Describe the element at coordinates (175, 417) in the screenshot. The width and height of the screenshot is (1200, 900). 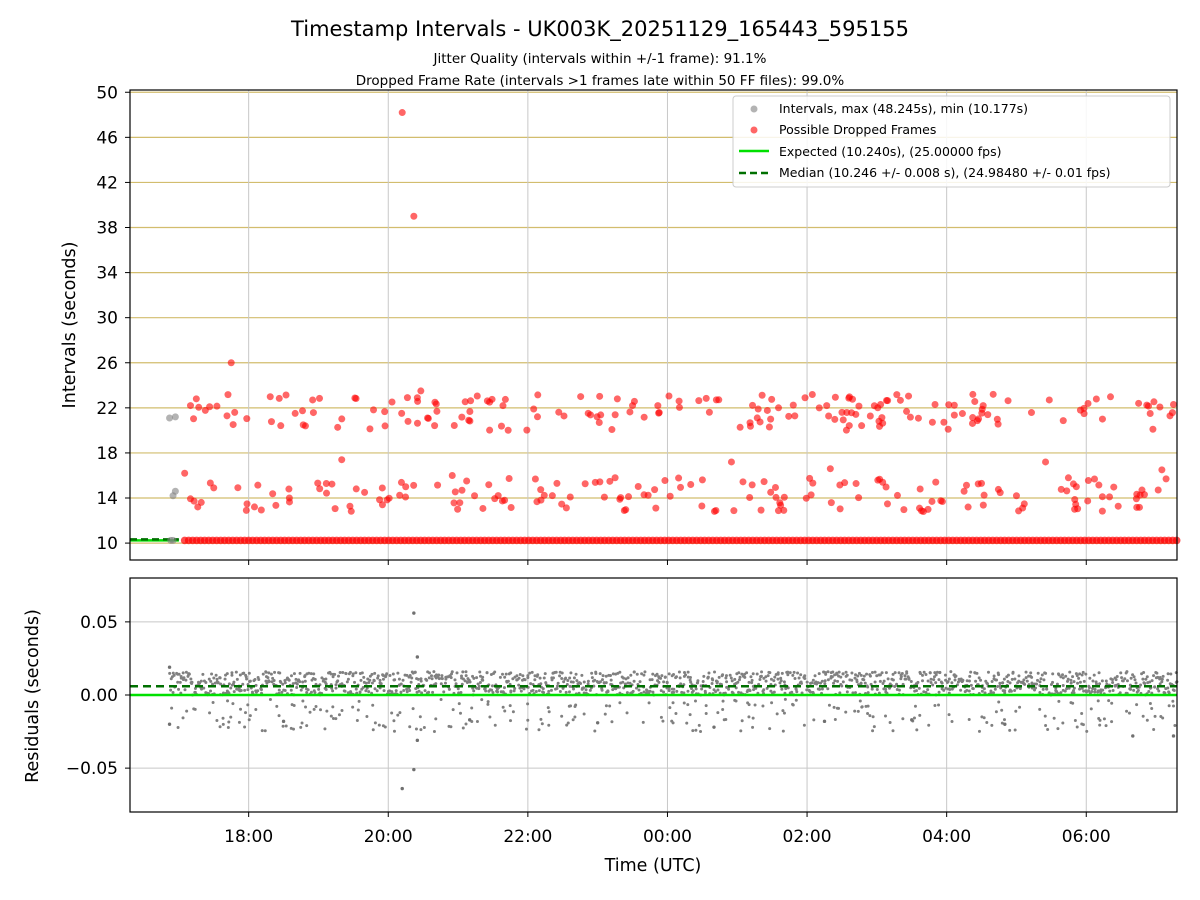
I see `interval-point` at that location.